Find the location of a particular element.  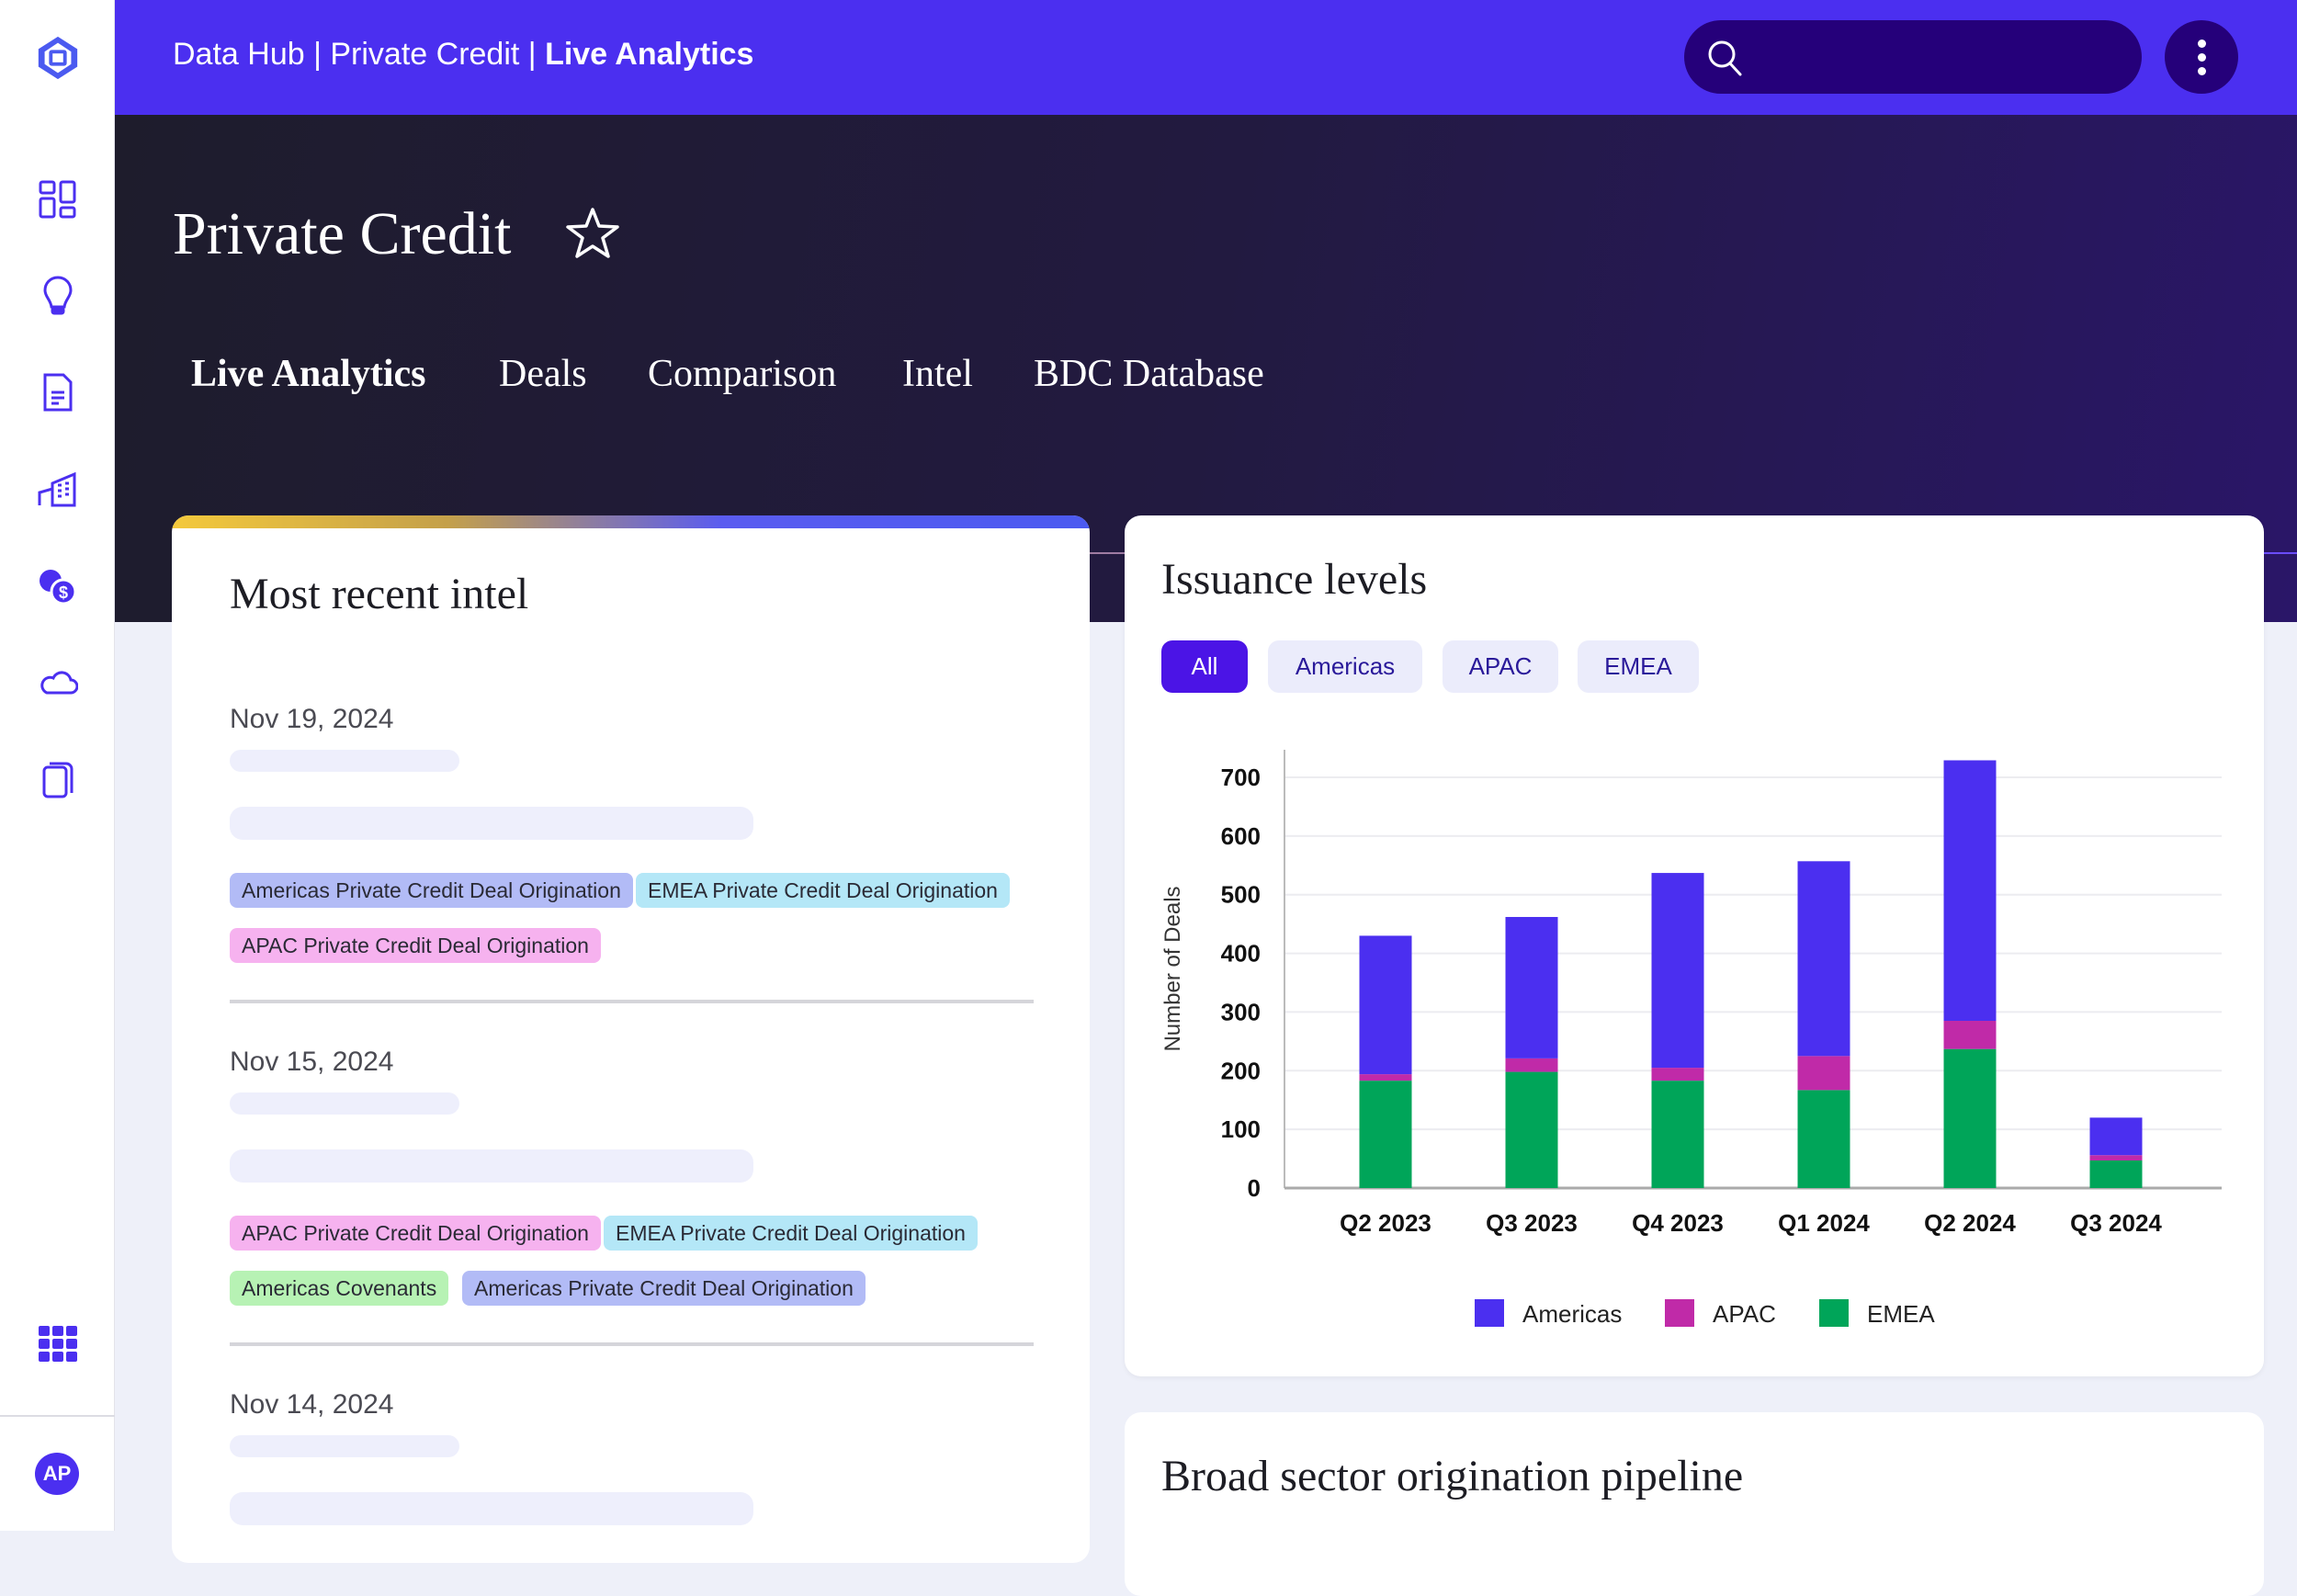

sidebar-divider is located at coordinates (57, 1416).